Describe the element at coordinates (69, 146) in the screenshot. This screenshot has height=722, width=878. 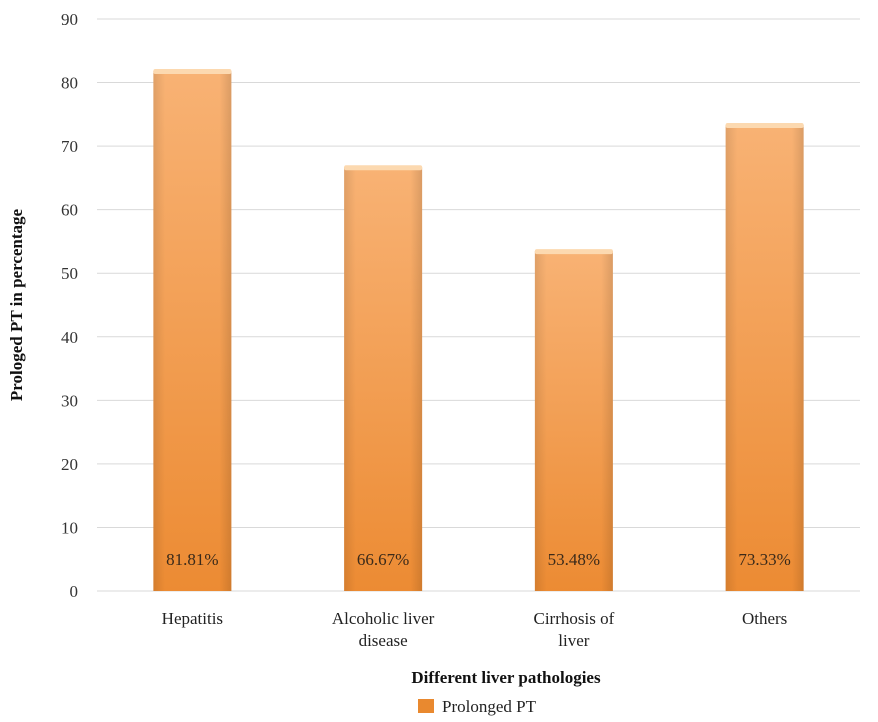
I see `y-tick-label: 70` at that location.